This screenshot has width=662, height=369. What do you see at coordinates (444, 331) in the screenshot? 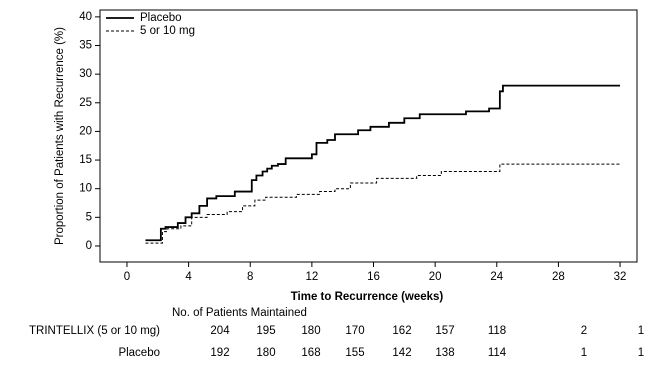
I see `at-risk-count: 157` at bounding box center [444, 331].